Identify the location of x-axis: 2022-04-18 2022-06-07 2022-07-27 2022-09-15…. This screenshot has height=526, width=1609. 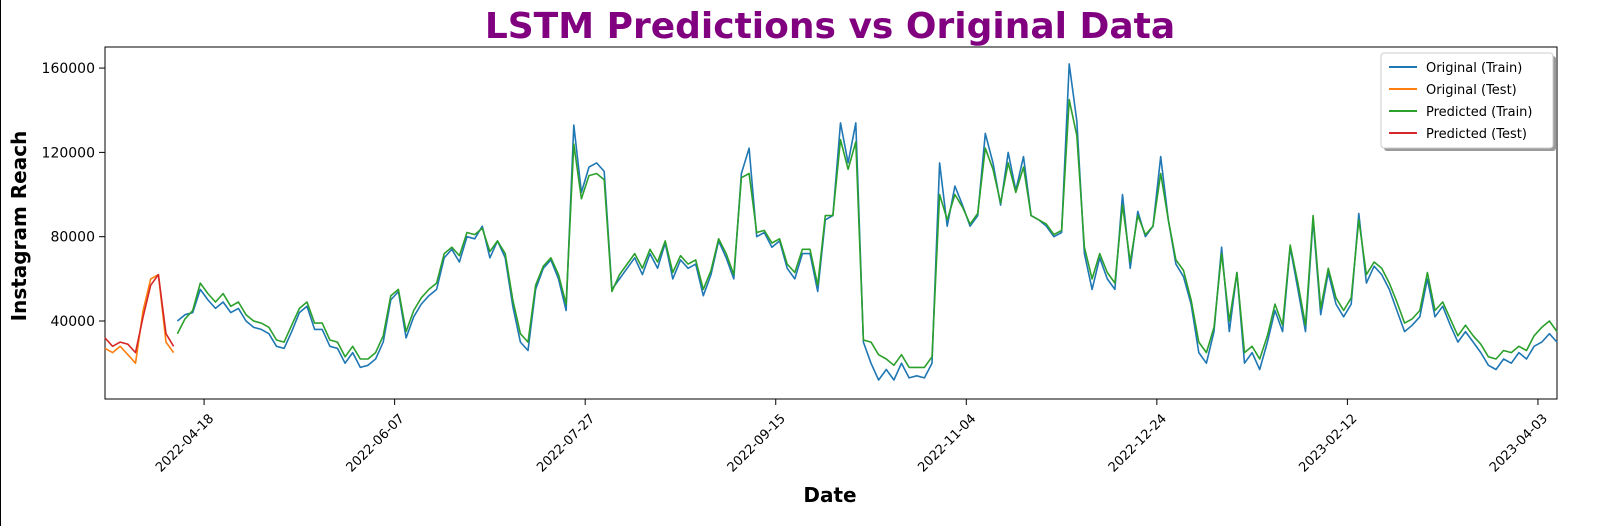
(852, 437).